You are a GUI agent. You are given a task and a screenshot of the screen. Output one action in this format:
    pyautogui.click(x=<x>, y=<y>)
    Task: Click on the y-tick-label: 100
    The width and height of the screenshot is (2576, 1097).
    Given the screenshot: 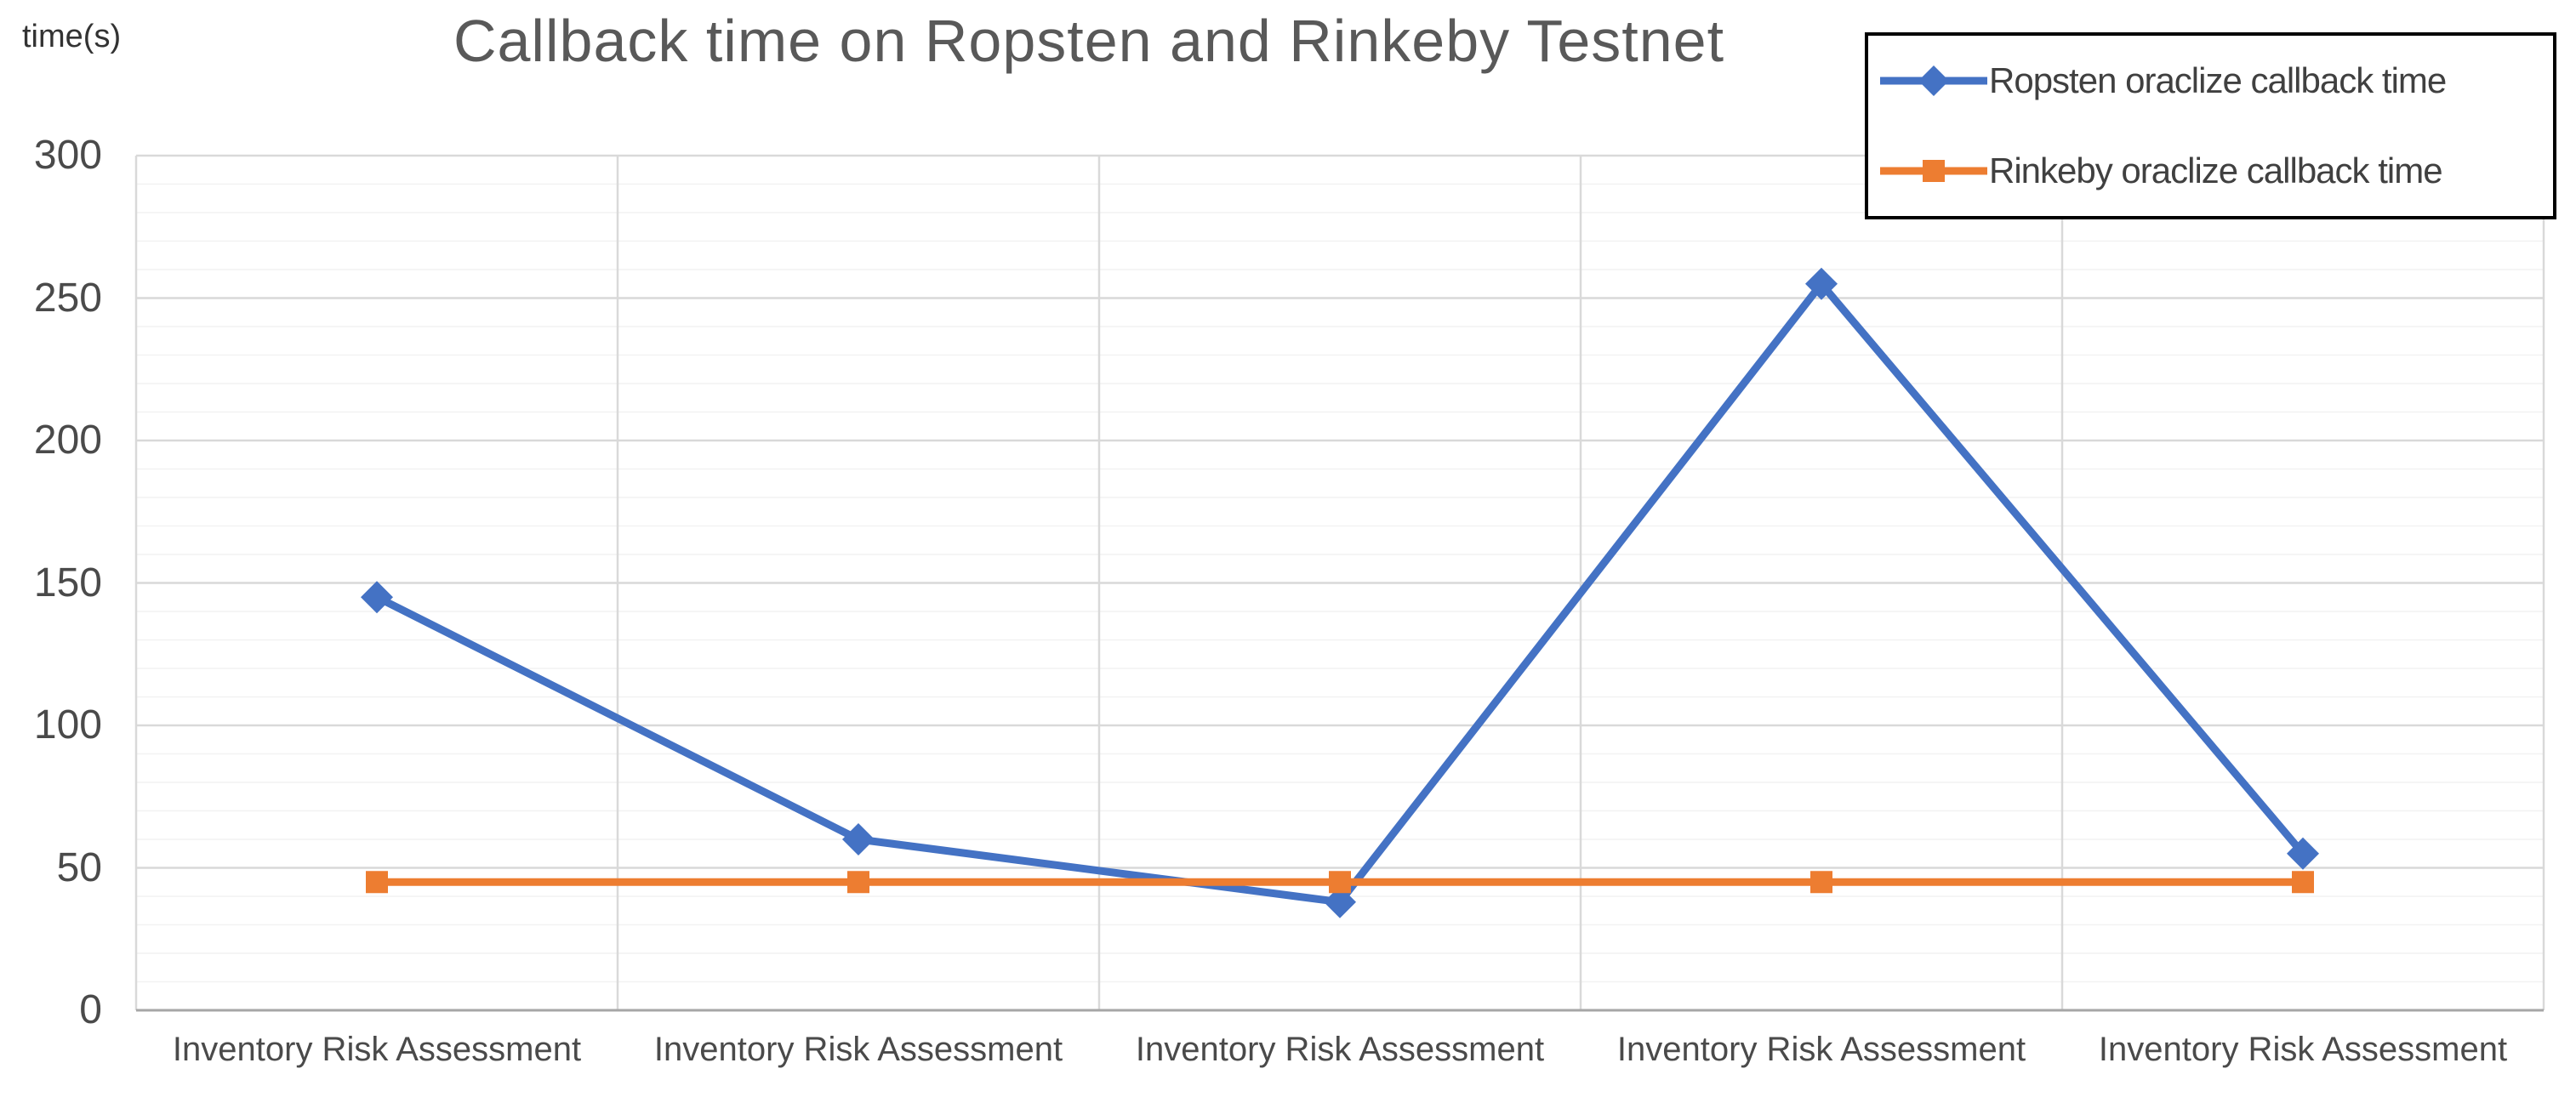 What is the action you would take?
    pyautogui.click(x=67, y=725)
    